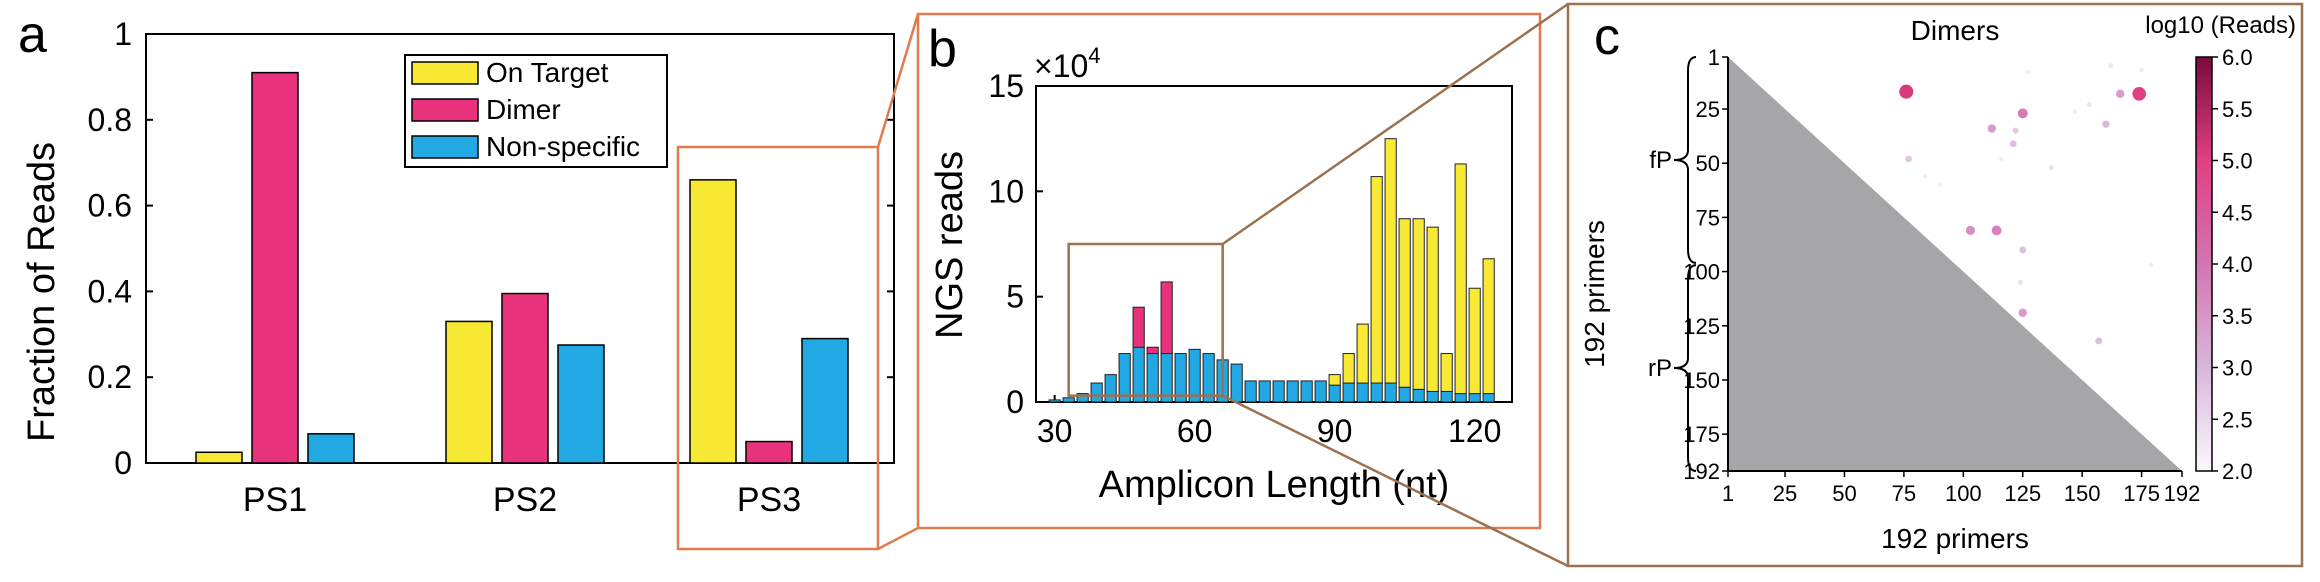  What do you see at coordinates (219, 457) in the screenshot?
I see `bar-ps1-on-target` at bounding box center [219, 457].